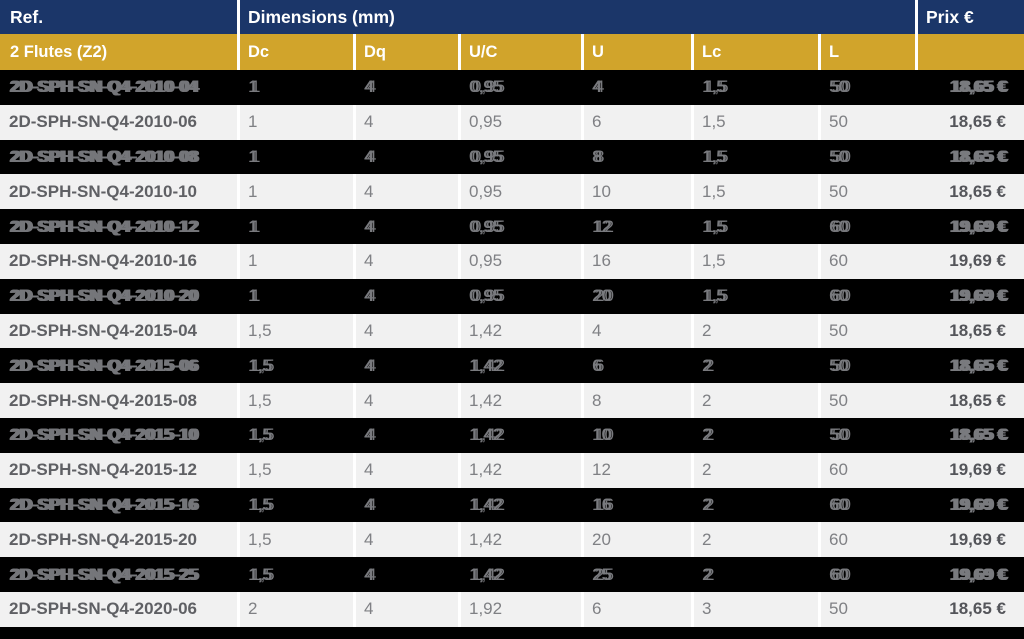 This screenshot has width=1024, height=639. What do you see at coordinates (103, 87) in the screenshot?
I see `ref-cell: 2D-SPH-SN-Q4-2010-04` at bounding box center [103, 87].